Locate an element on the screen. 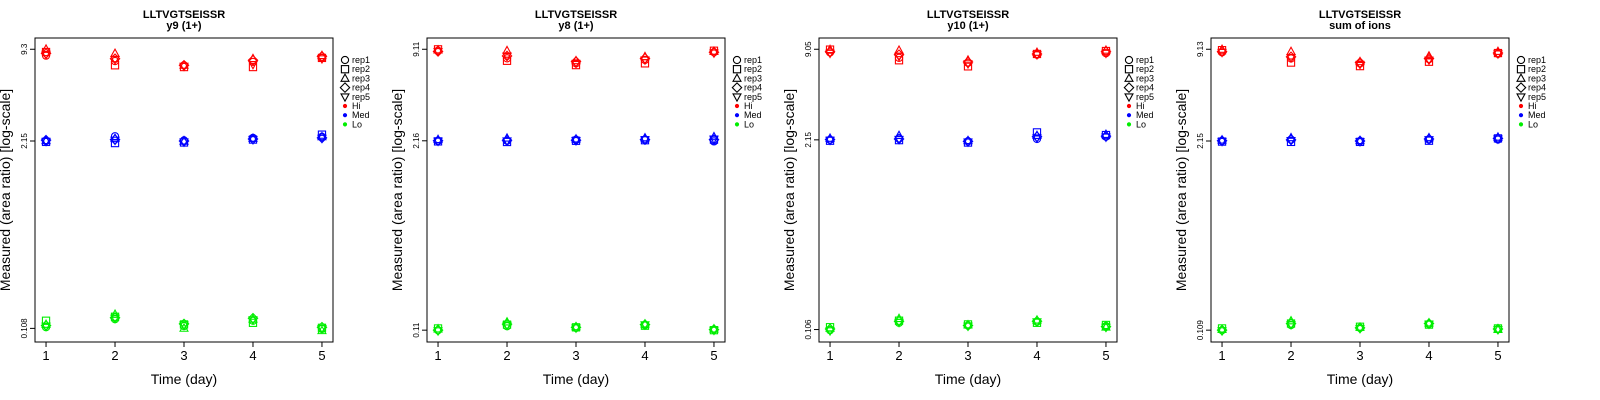  y-tick-label: 0.109 is located at coordinates (1200, 330).